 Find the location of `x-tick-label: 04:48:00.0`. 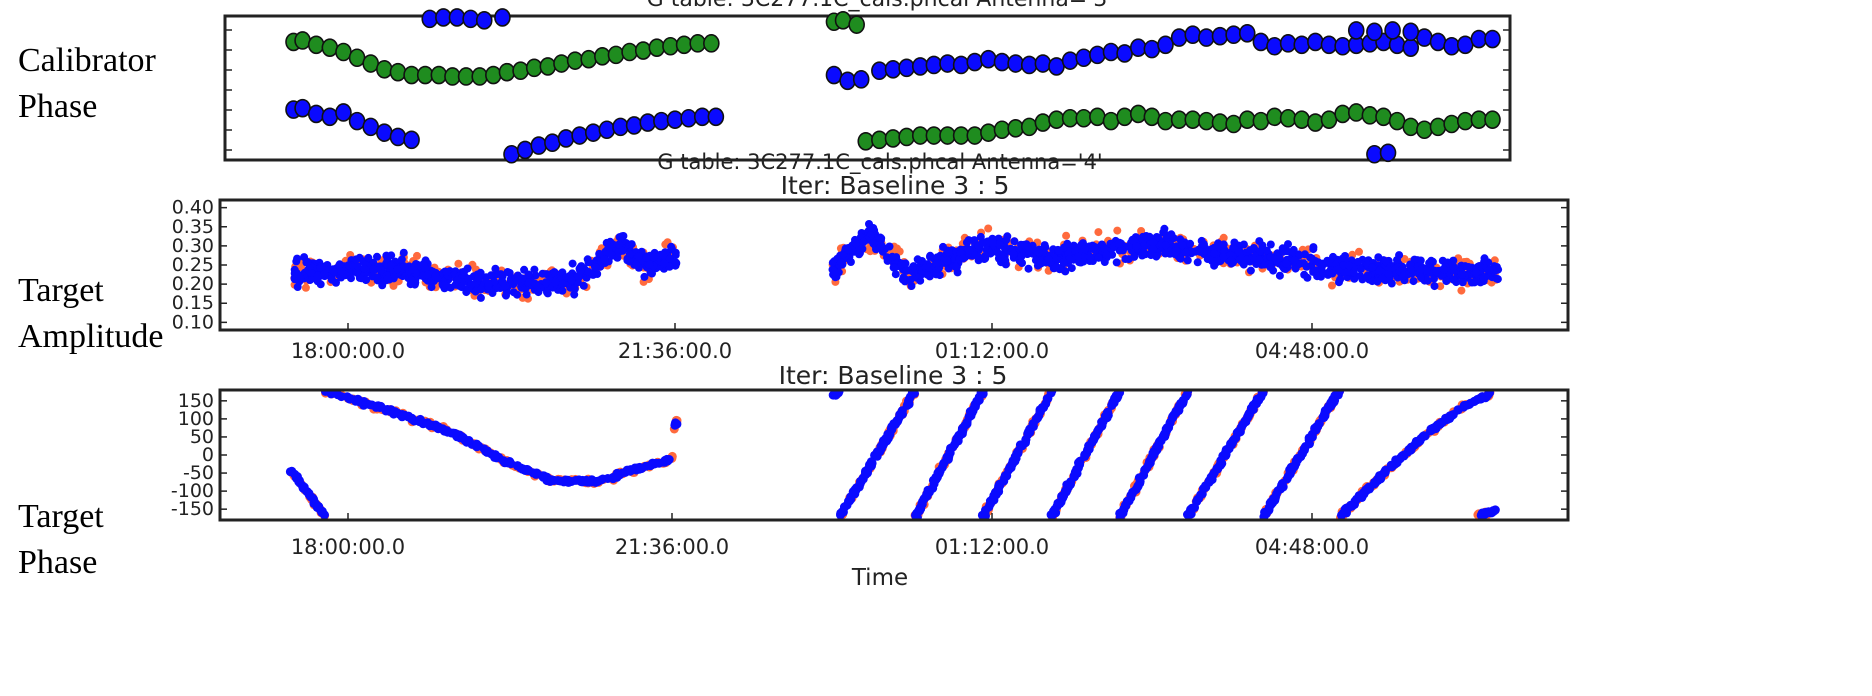

x-tick-label: 04:48:00.0 is located at coordinates (1312, 547).